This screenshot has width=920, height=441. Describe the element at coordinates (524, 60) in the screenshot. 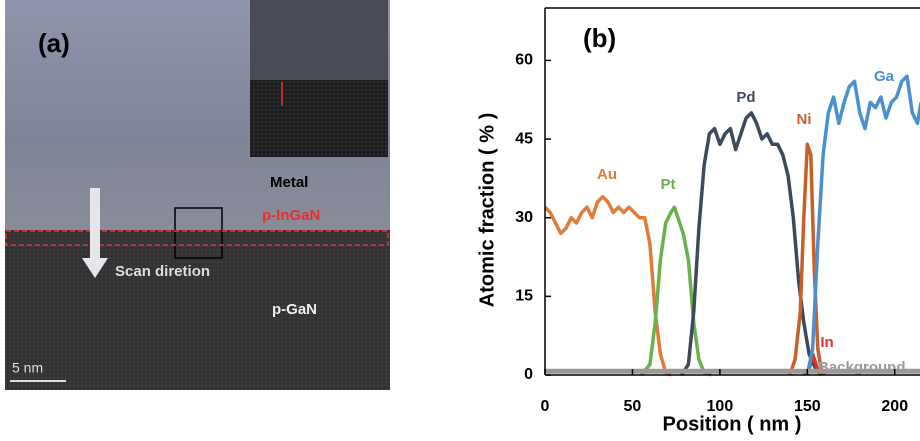

I see `y-tick-label: 60` at that location.